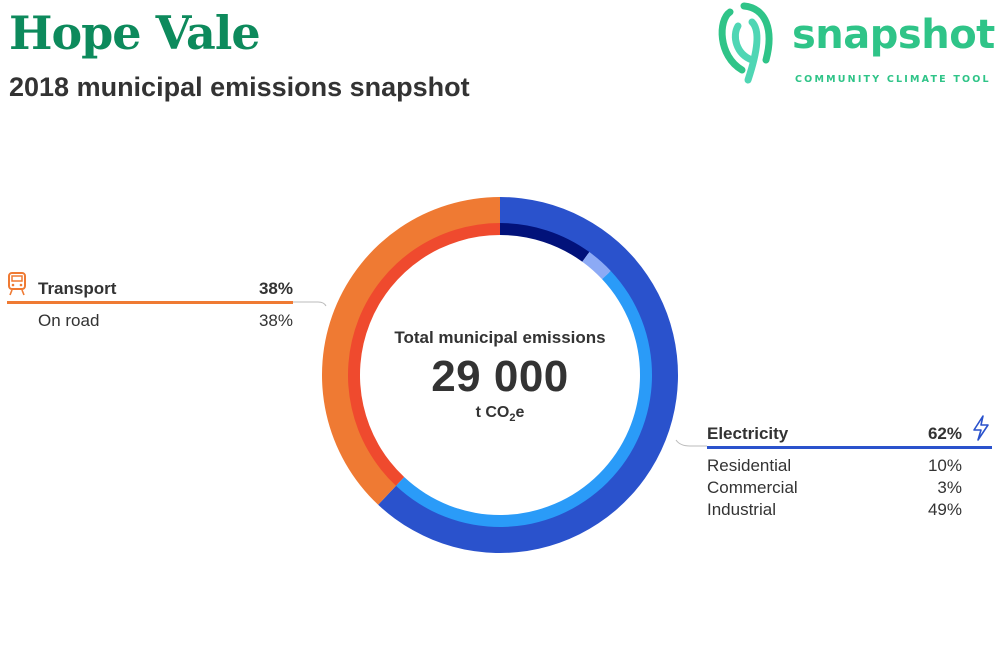 The width and height of the screenshot is (1000, 670). I want to click on logo-wordmark: snapshot, so click(893, 35).